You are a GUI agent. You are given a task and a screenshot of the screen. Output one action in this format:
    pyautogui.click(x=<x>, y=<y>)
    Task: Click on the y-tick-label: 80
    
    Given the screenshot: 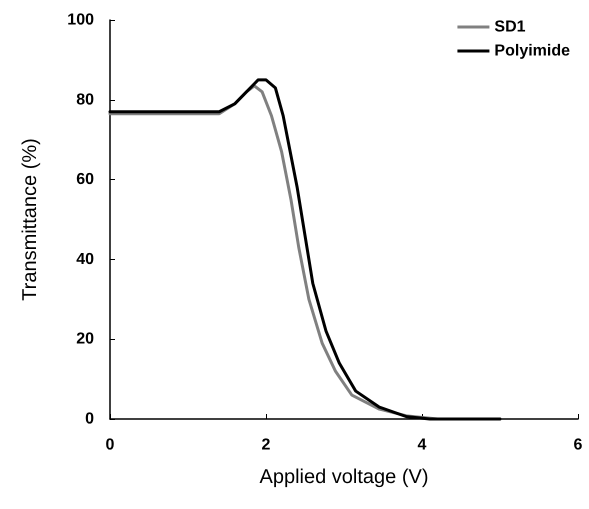 What is the action you would take?
    pyautogui.click(x=85, y=99)
    